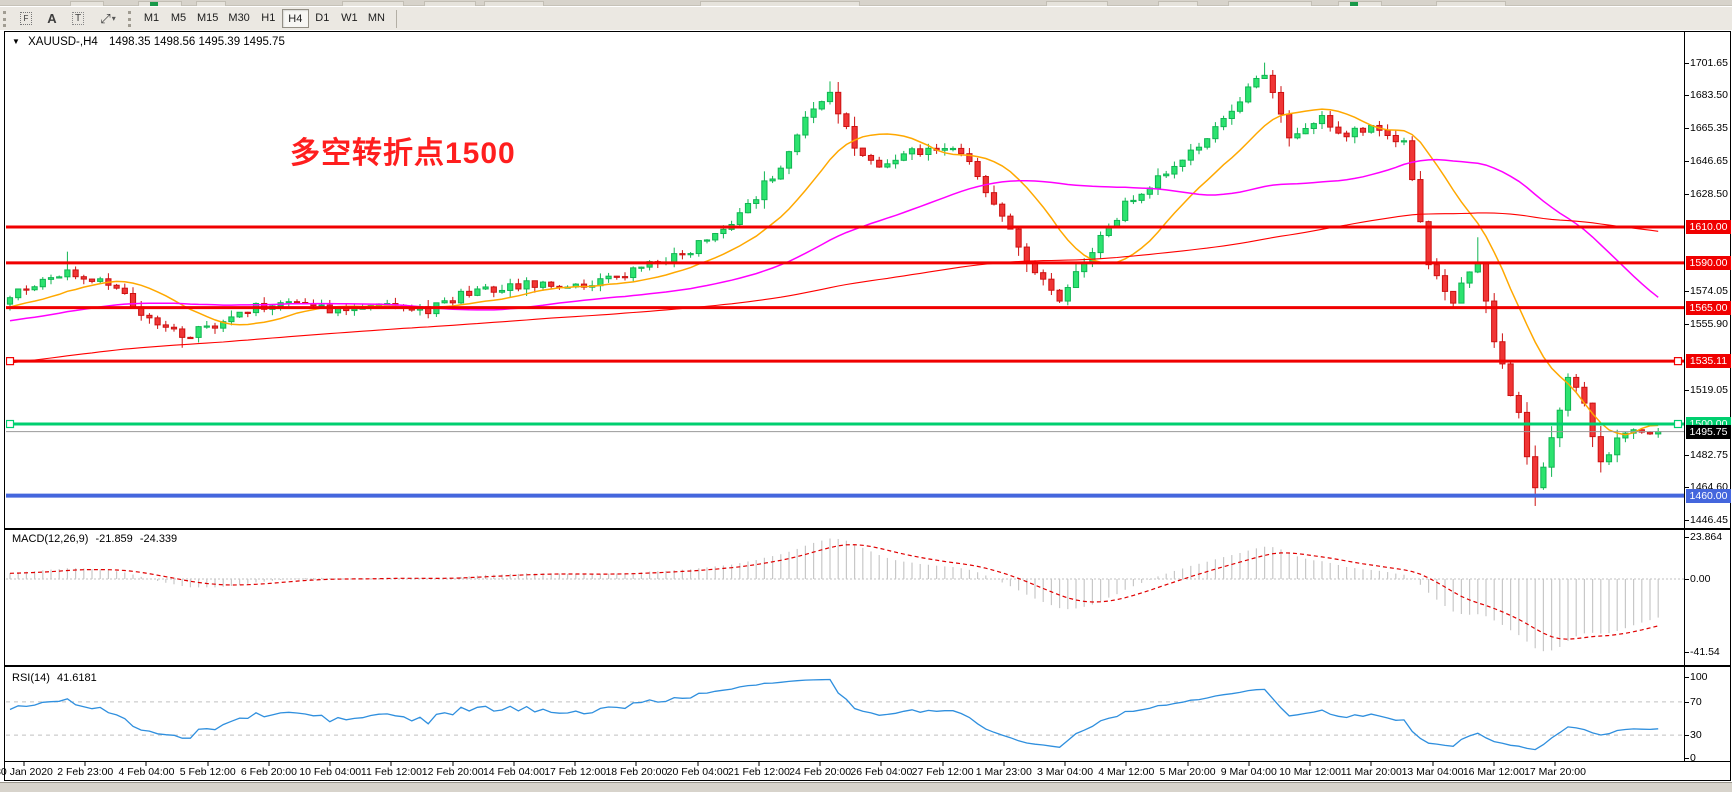 The image size is (1732, 792). Describe the element at coordinates (866, 19) in the screenshot. I see `toolbar: F A T ⤢ ▾ M1 M5 M15 M30 H1 H4 D1 W1 MN` at that location.